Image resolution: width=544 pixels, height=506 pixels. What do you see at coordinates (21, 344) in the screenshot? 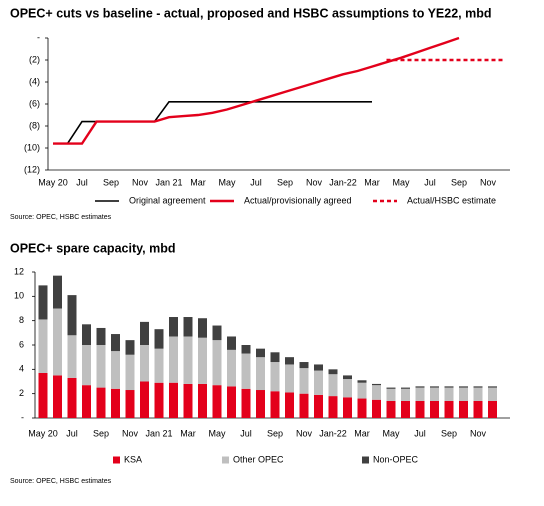
I see `y-tick-label: 6` at bounding box center [21, 344].